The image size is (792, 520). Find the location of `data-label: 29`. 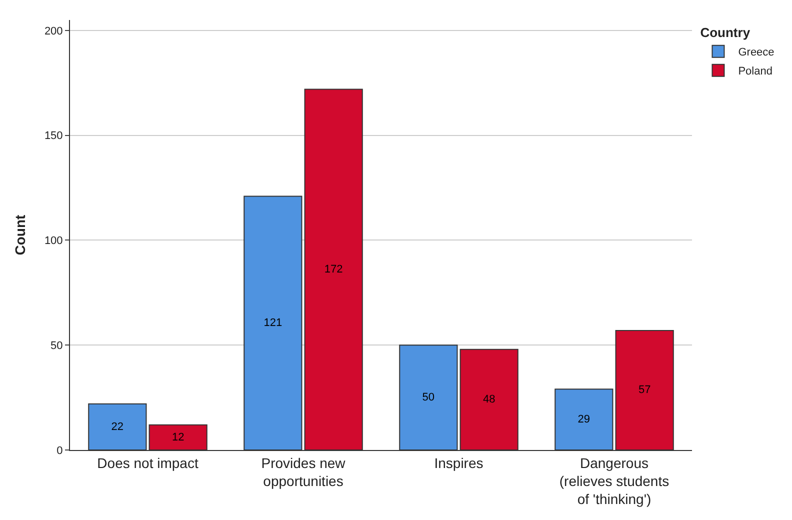

data-label: 29 is located at coordinates (584, 420).